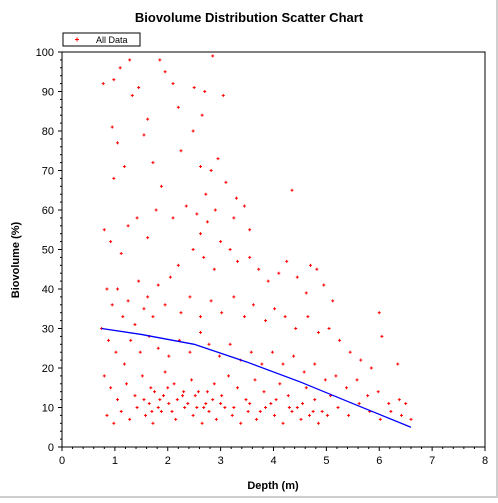  Describe the element at coordinates (249, 497) in the screenshot. I see `frame-edge-bottom` at that location.